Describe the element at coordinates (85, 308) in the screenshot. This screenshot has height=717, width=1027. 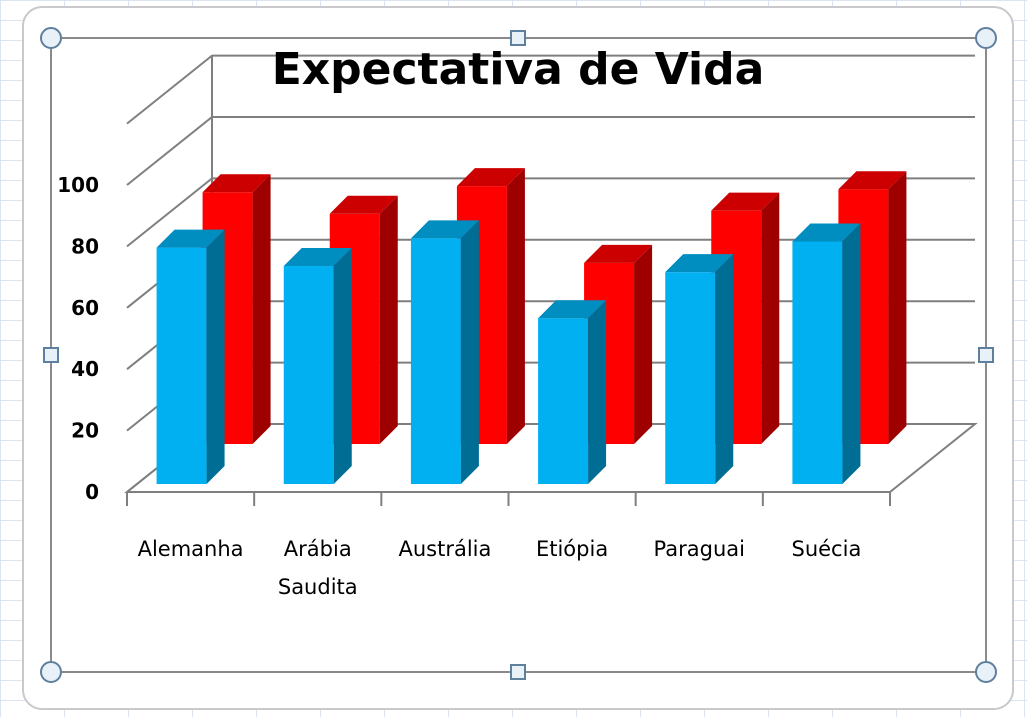
I see `y-tick-label: 60` at that location.